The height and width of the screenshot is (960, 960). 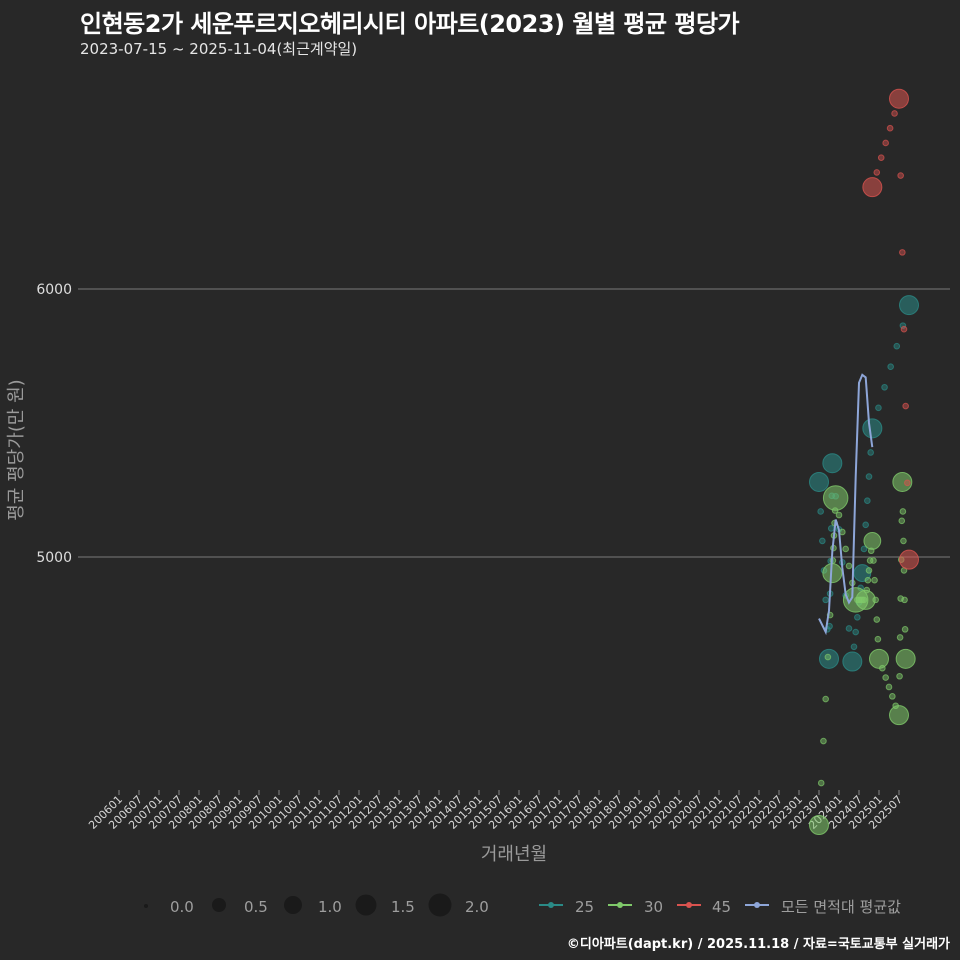 What do you see at coordinates (841, 907) in the screenshot?
I see `legend-avg-label: 모든 면적대 평균값` at bounding box center [841, 907].